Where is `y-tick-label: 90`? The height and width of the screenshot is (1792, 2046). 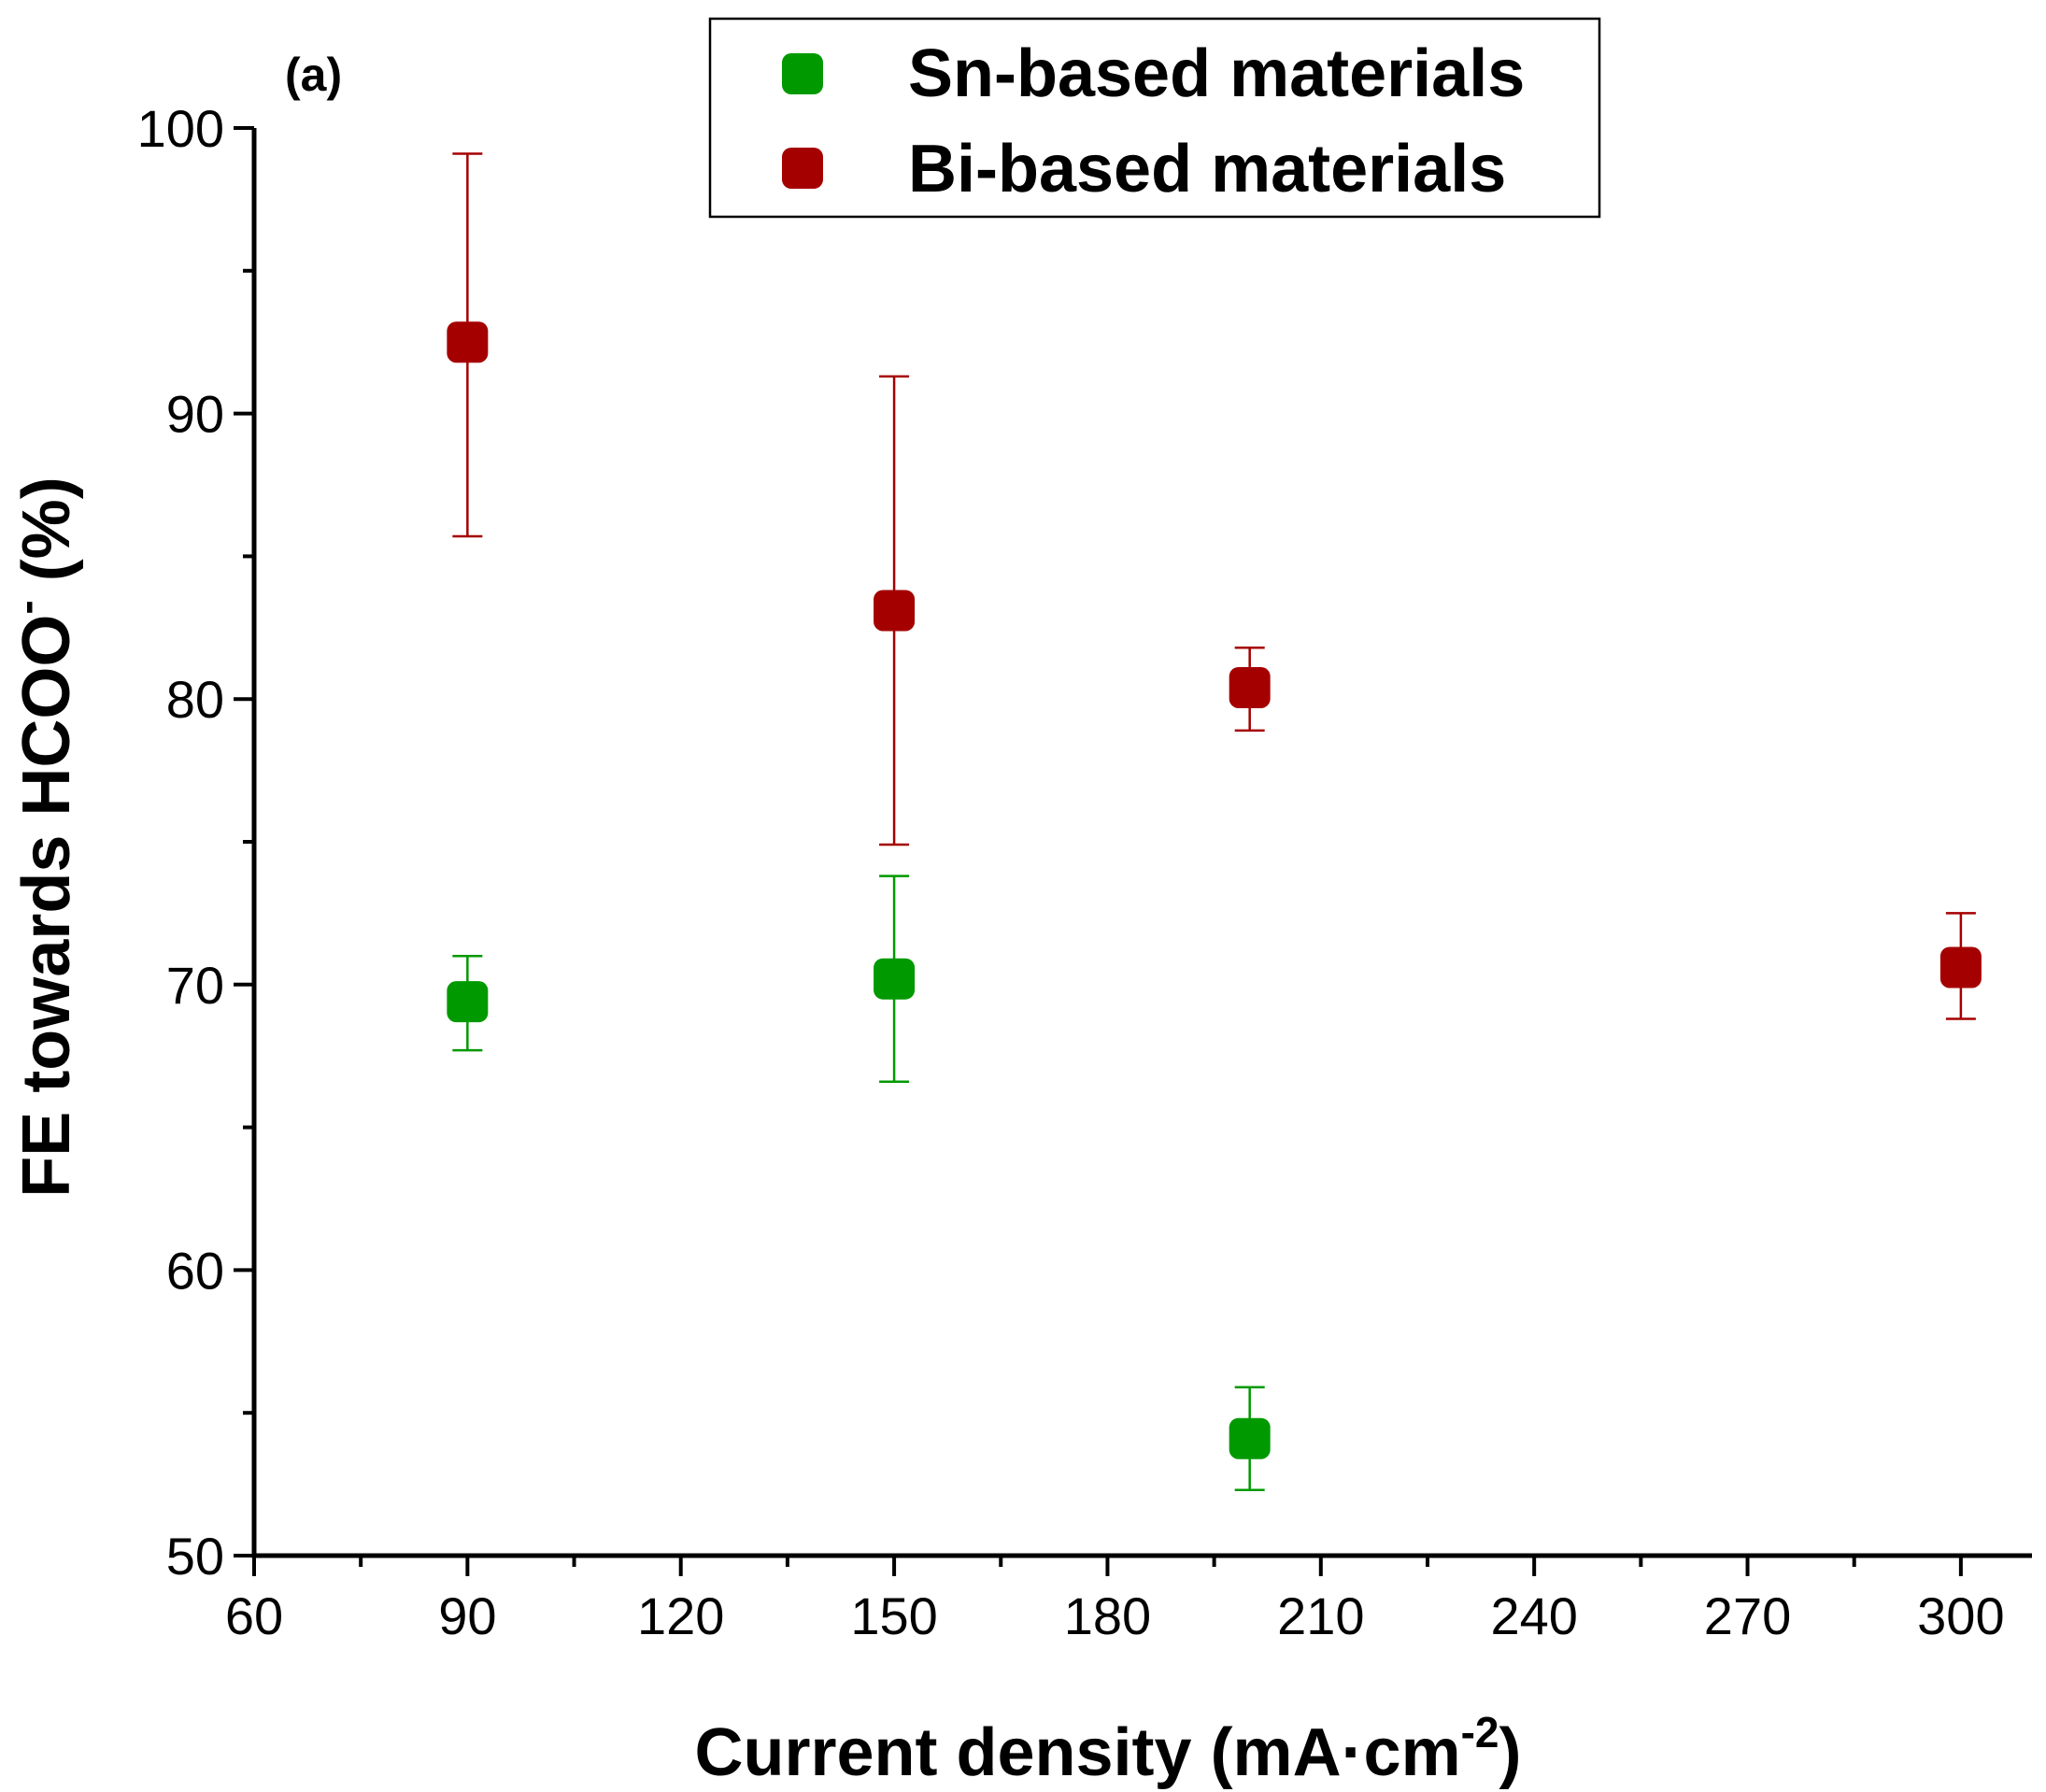 y-tick-label: 90 is located at coordinates (195, 414).